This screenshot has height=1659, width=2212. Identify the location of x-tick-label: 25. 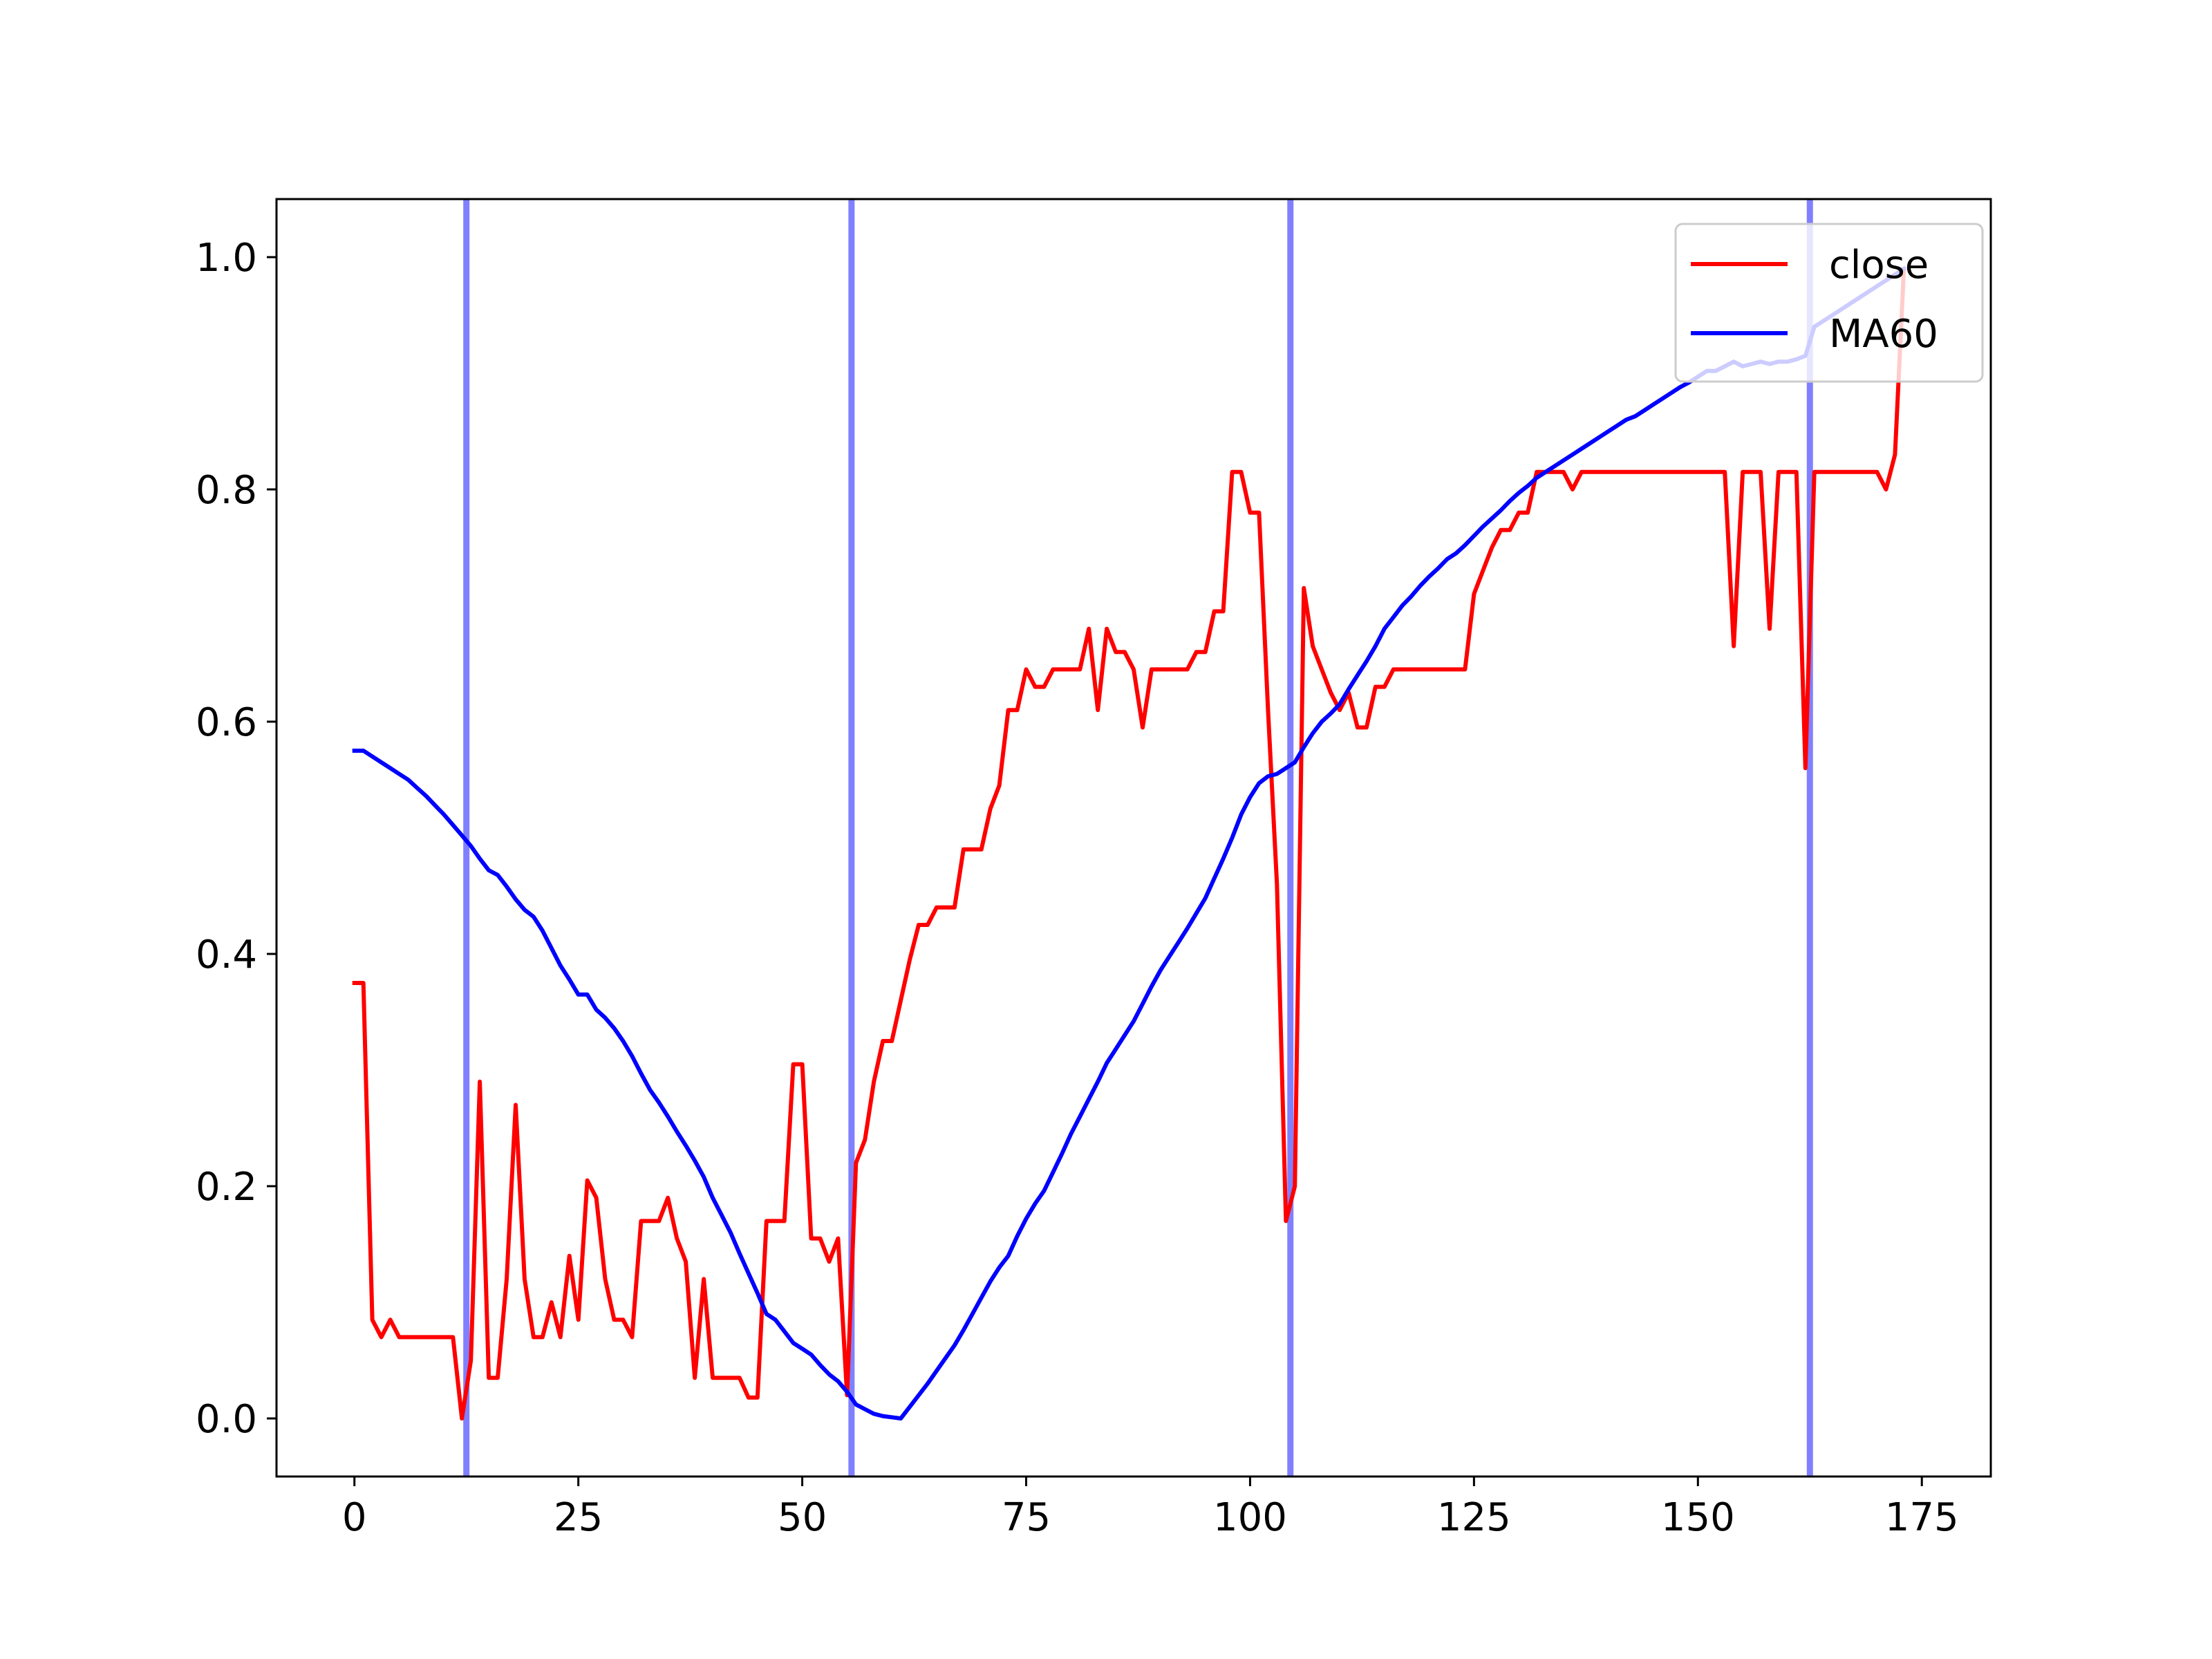
(578, 1517).